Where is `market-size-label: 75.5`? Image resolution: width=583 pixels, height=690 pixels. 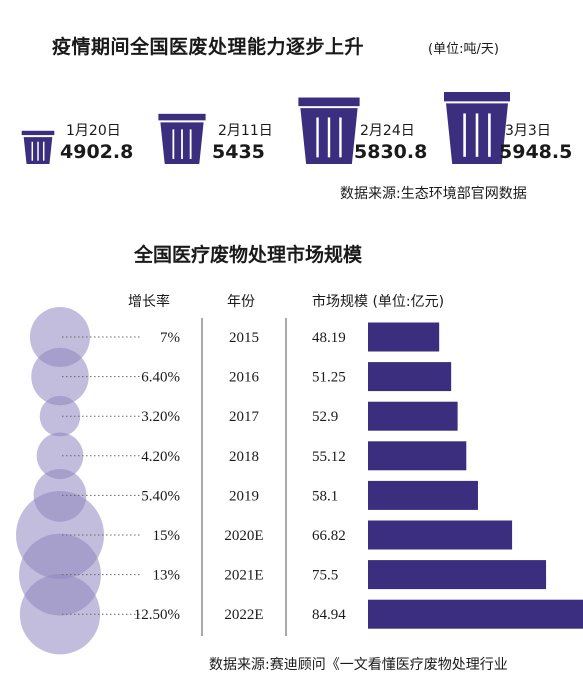
market-size-label: 75.5 is located at coordinates (325, 576).